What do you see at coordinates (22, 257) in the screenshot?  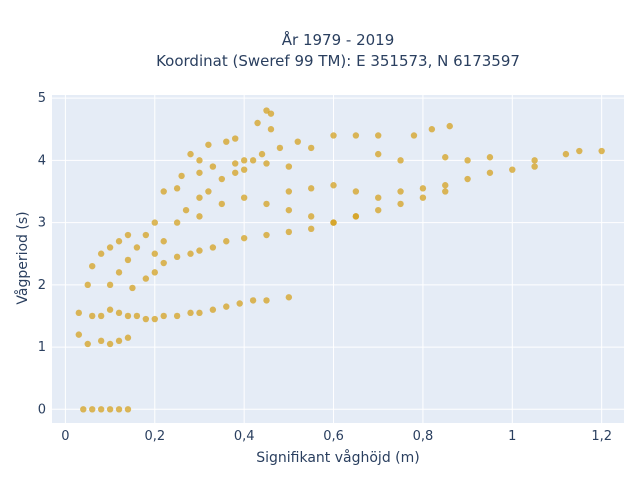 I see `y-axis-label: Vågperiod (s)` at bounding box center [22, 257].